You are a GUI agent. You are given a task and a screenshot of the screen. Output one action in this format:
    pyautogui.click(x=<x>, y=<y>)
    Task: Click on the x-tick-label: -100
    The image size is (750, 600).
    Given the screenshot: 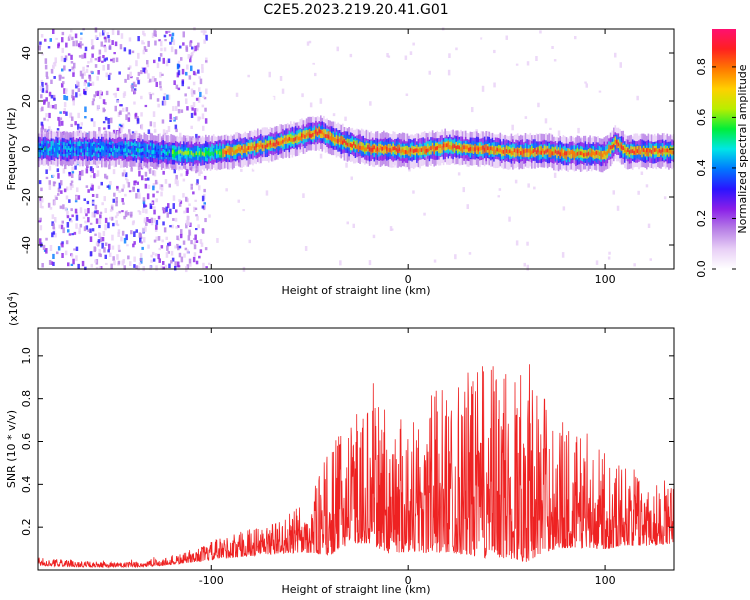 What is the action you would take?
    pyautogui.click(x=211, y=279)
    